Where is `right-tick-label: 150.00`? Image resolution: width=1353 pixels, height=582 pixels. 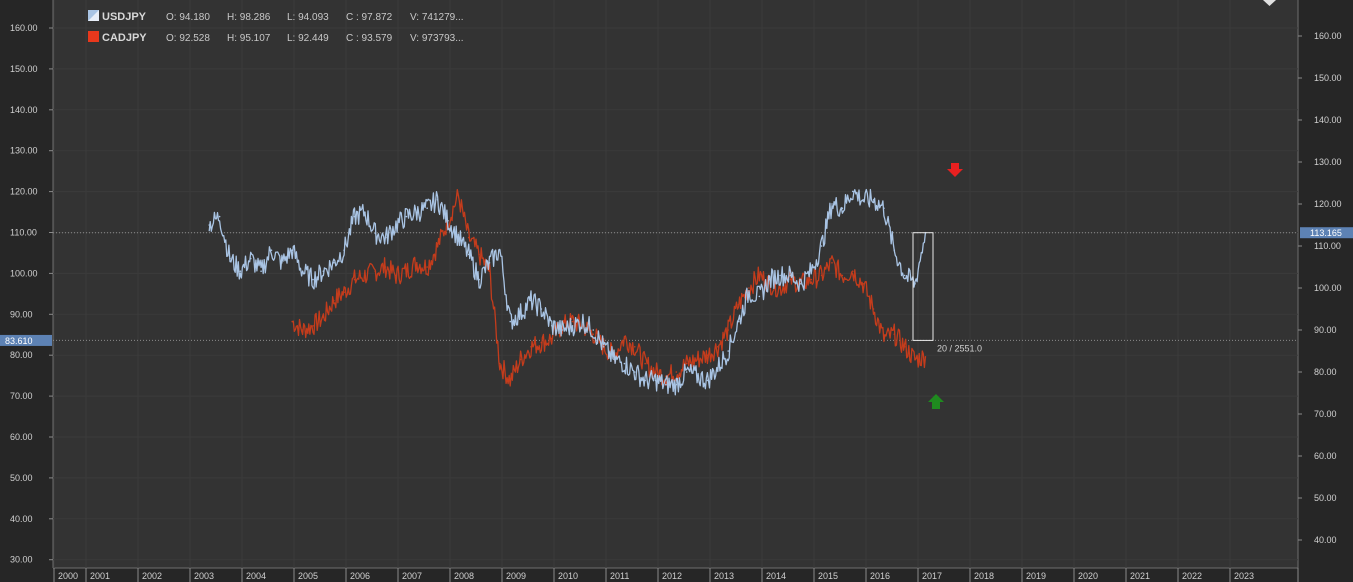 right-tick-label: 150.00 is located at coordinates (1328, 78).